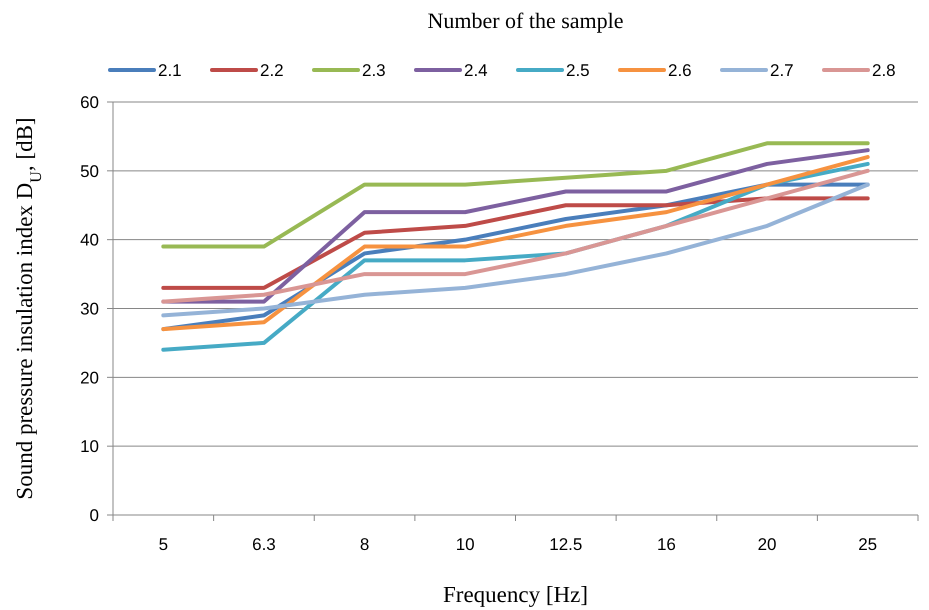  Describe the element at coordinates (565, 544) in the screenshot. I see `x-tick-label: 12.5` at that location.